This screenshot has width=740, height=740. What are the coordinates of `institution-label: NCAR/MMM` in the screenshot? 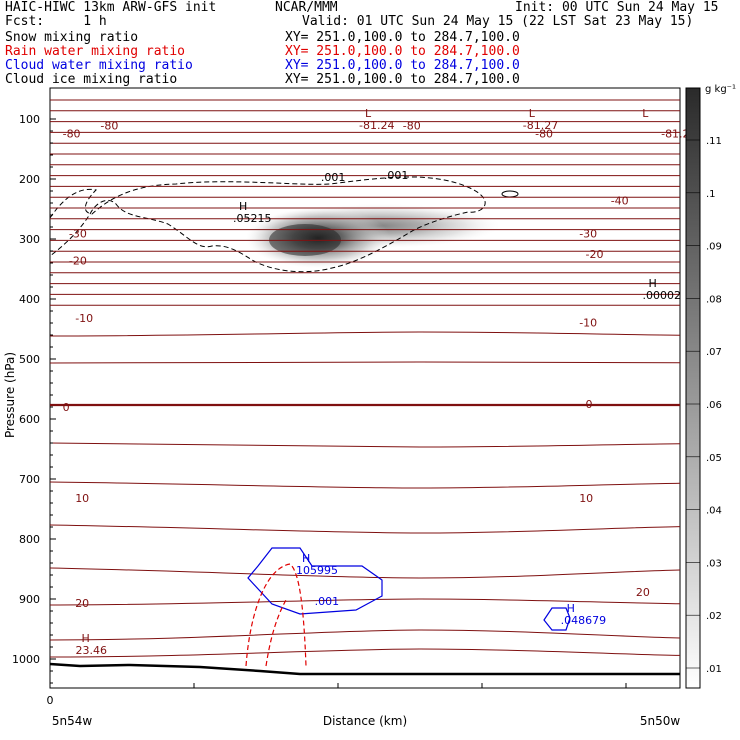 It's located at (306, 7).